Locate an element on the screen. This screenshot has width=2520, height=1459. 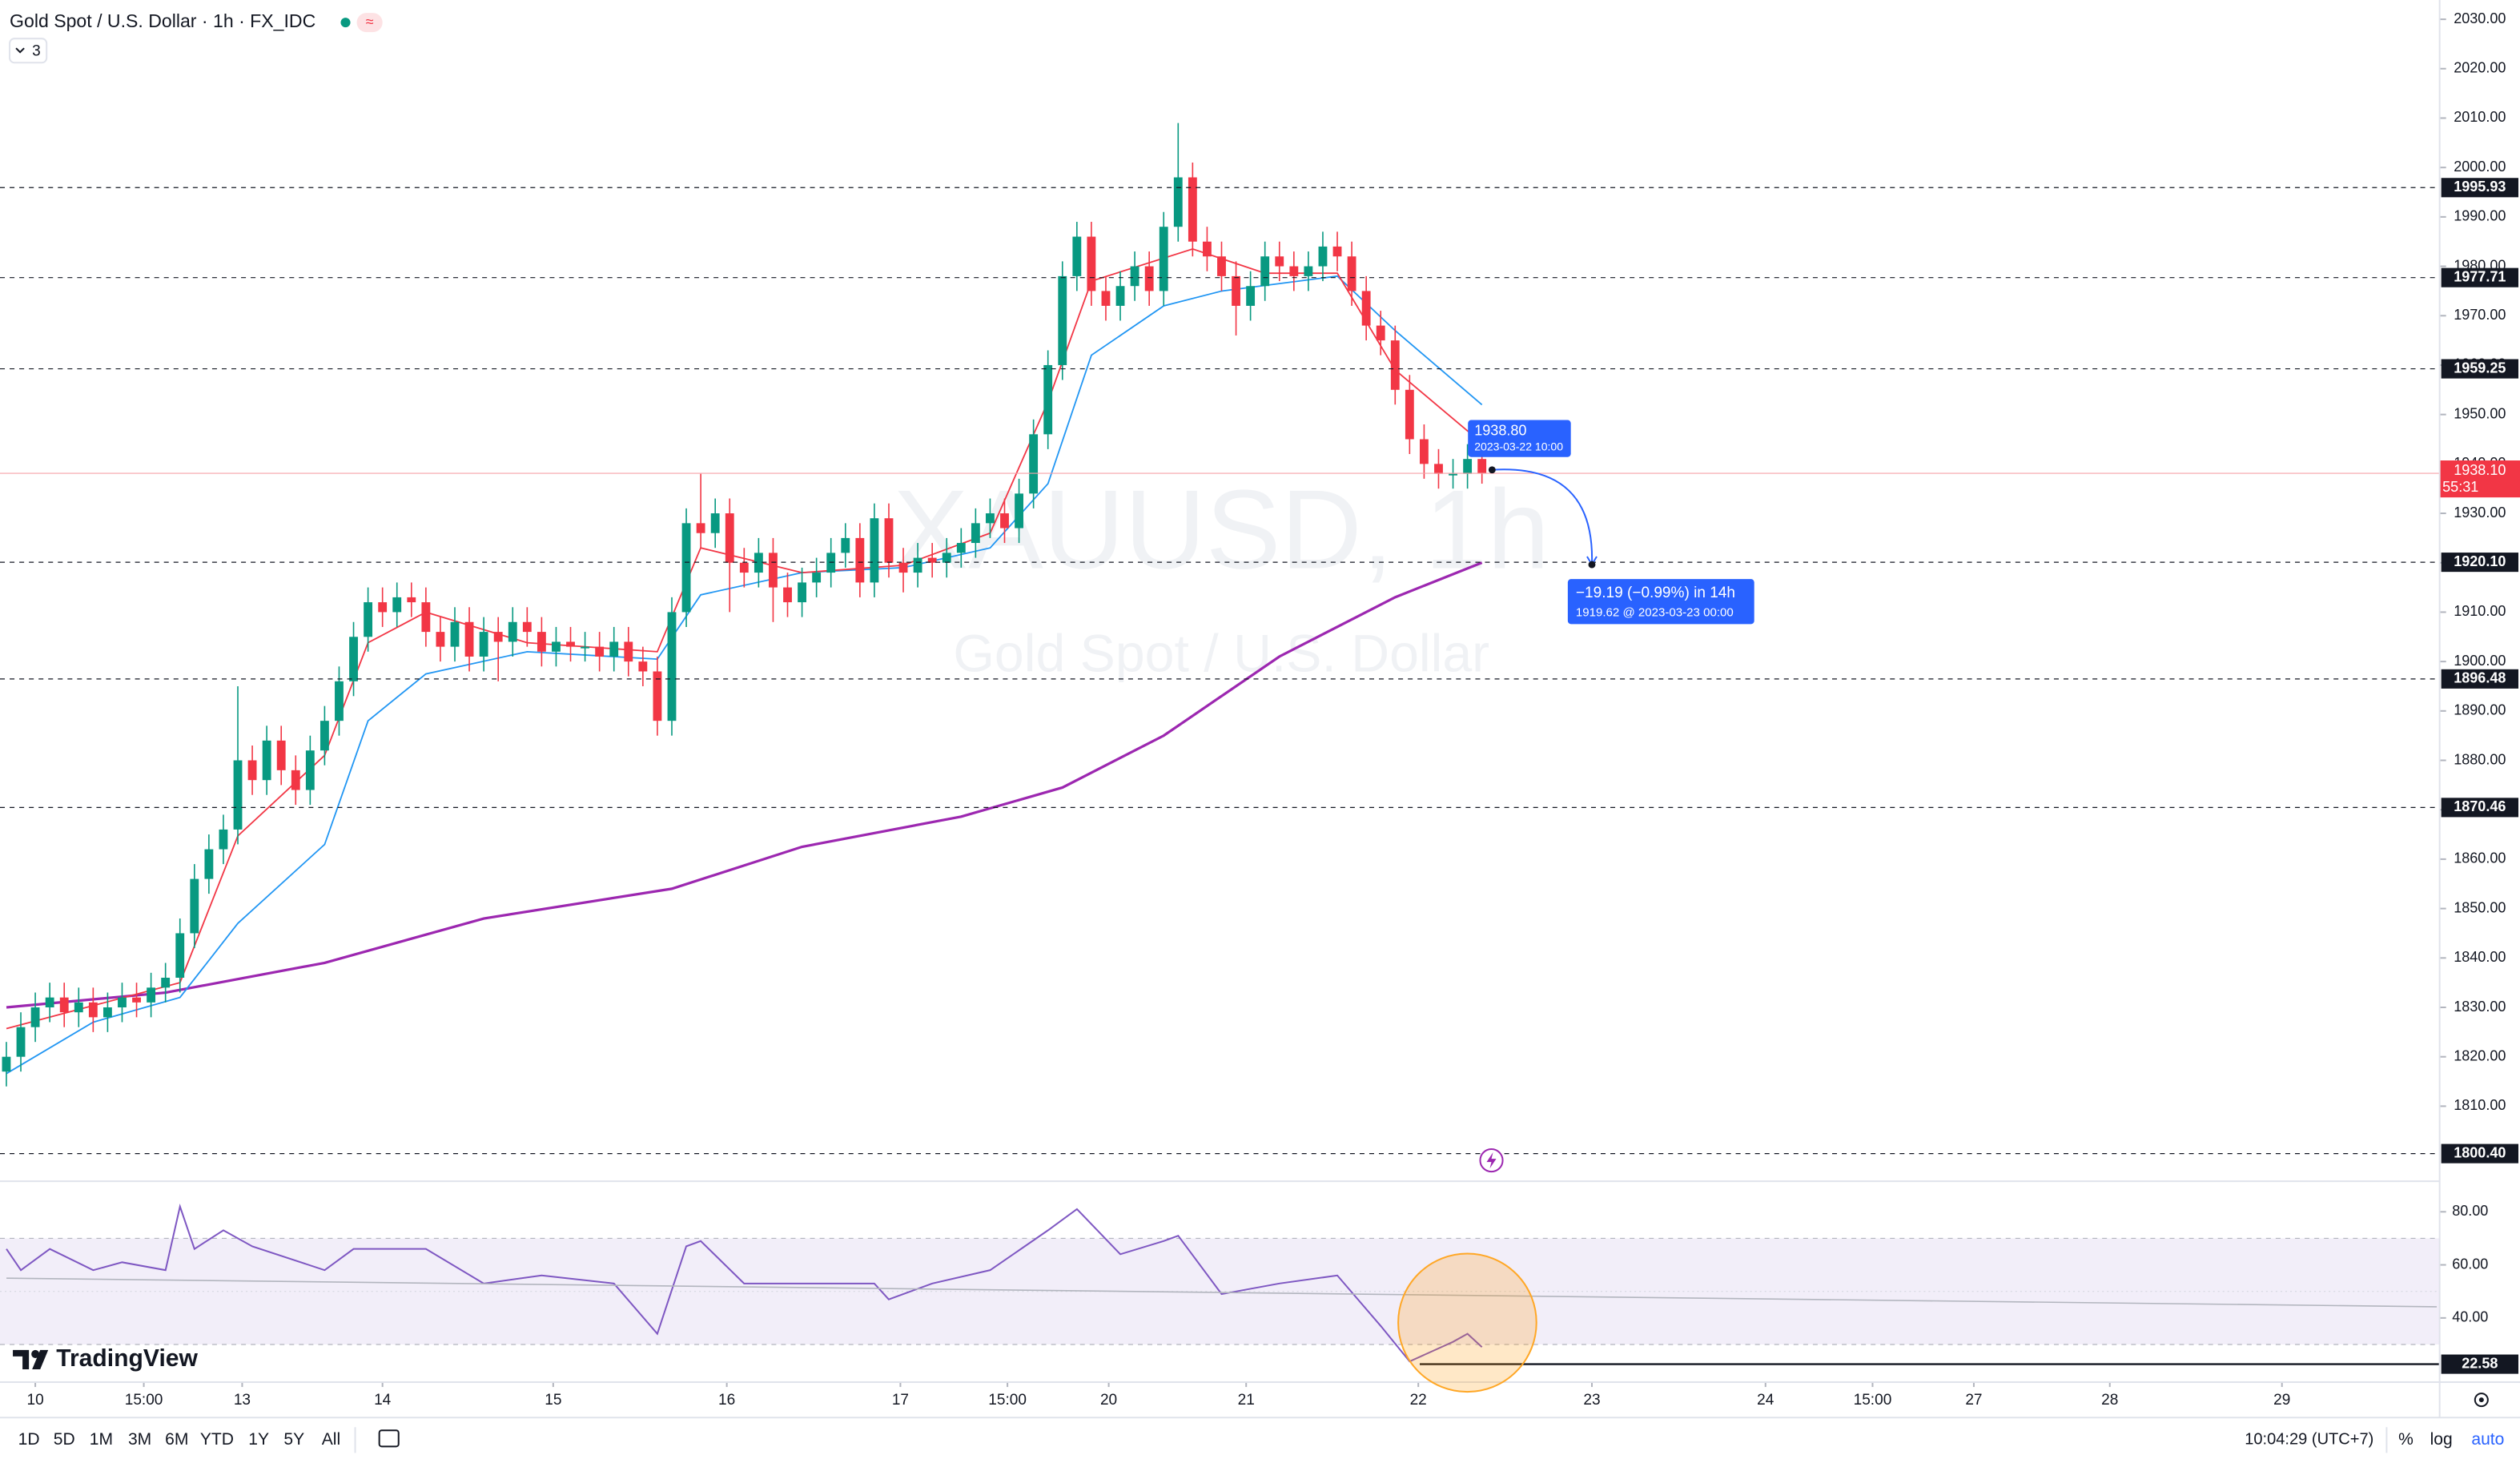
y-tick-label: 60.00 is located at coordinates (2470, 1264).